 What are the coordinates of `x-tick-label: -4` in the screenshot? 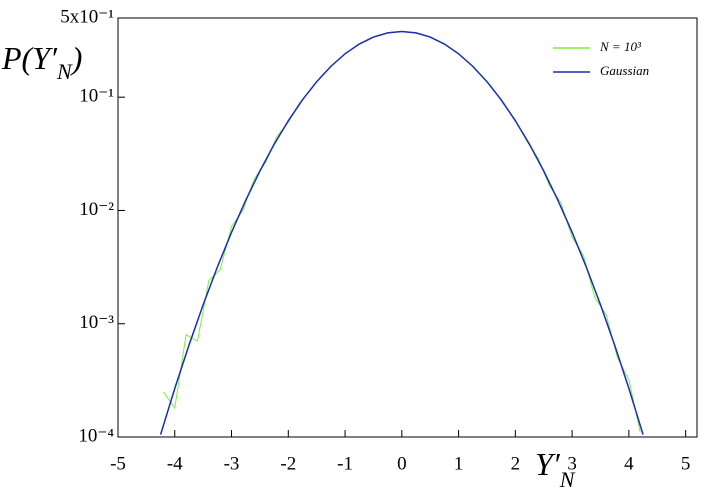 It's located at (175, 463).